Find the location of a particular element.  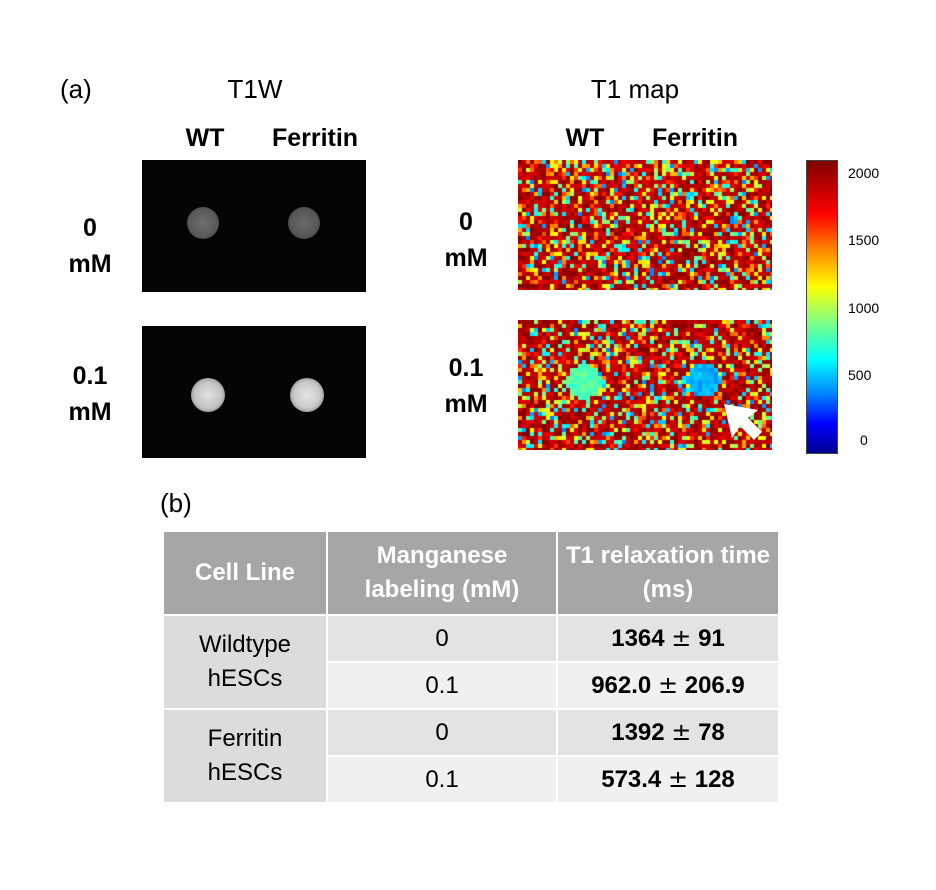

t1-value-cell: 1392 ± 78 is located at coordinates (668, 732).